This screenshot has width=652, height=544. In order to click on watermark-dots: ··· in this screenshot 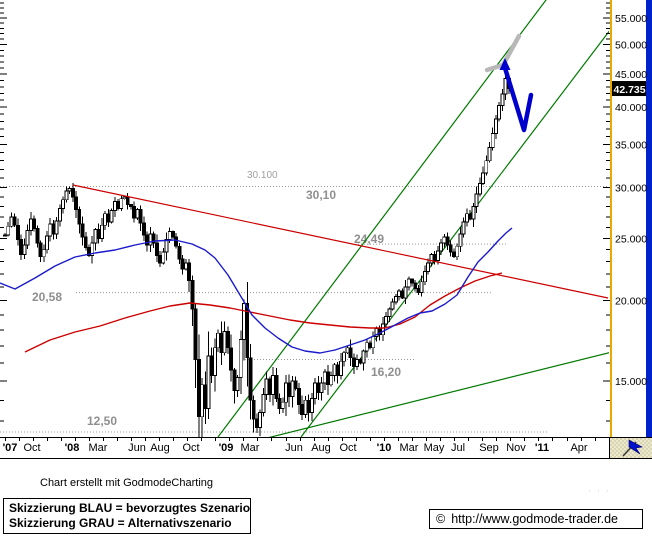, I will do `click(601, 491)`.